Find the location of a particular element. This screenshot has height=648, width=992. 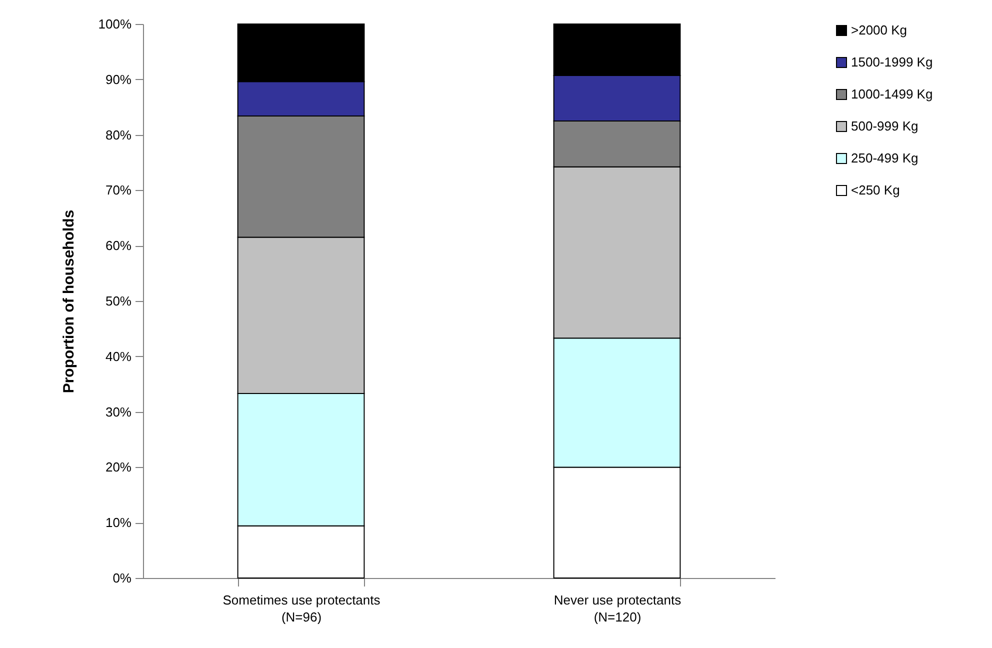

legend-label: 250-499 Kg is located at coordinates (884, 158).